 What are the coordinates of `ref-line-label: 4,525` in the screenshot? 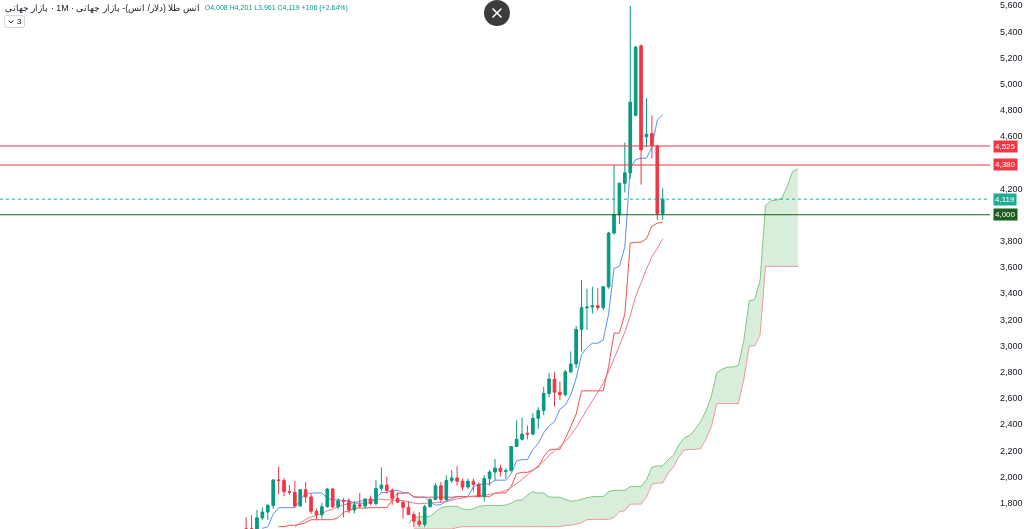 It's located at (1005, 146).